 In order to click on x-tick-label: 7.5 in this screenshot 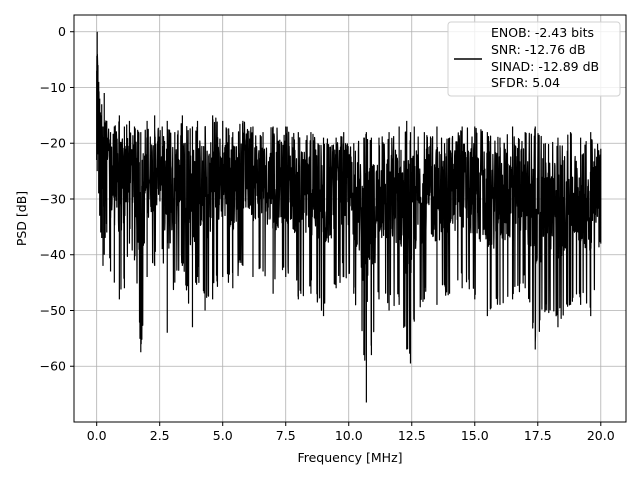, I will do `click(286, 435)`.